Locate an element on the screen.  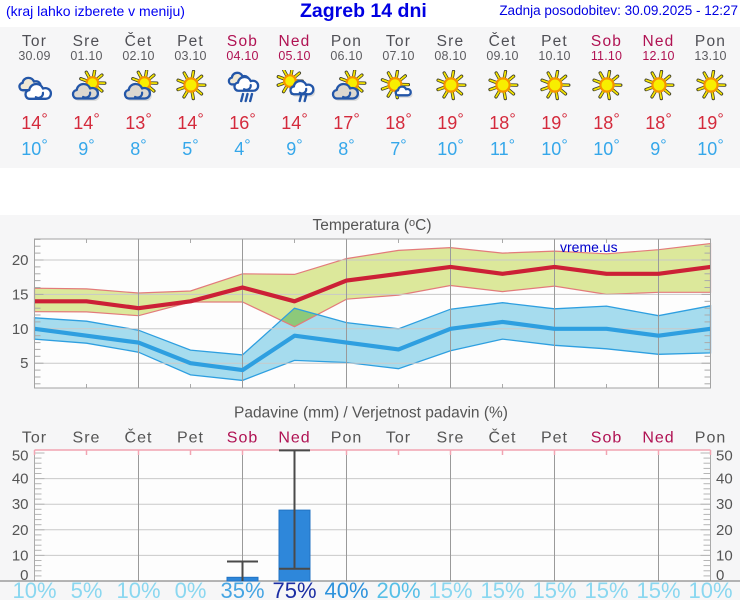
svg-text: 75% is located at coordinates (294, 589).